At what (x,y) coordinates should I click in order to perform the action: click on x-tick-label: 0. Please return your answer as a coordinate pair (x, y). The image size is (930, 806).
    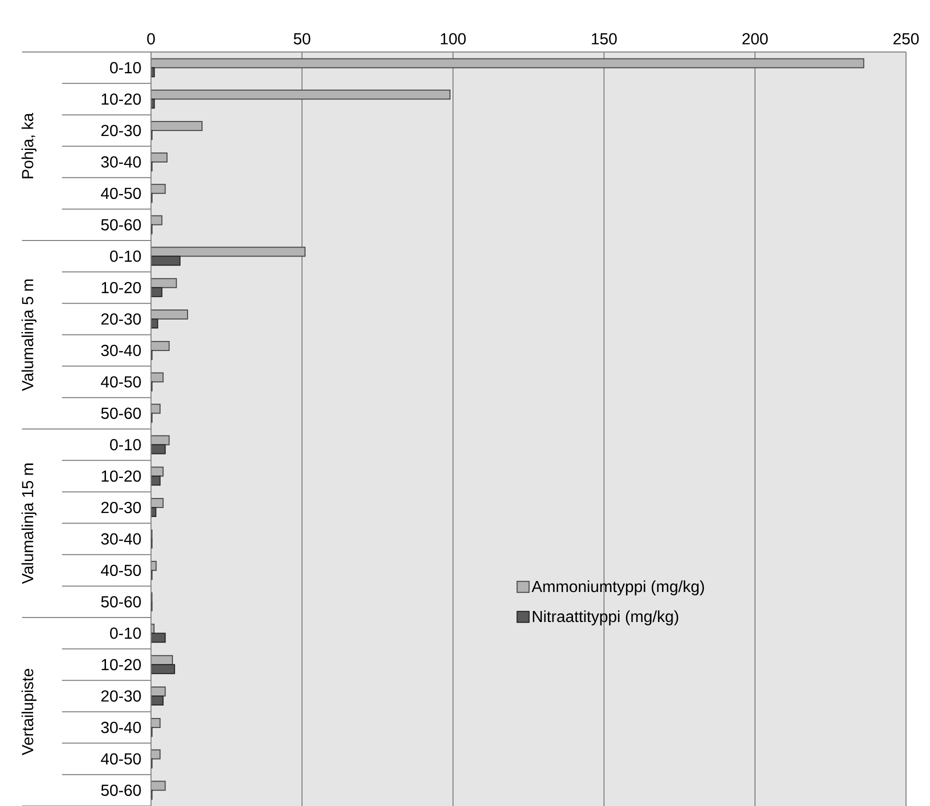
    Looking at the image, I should click on (151, 38).